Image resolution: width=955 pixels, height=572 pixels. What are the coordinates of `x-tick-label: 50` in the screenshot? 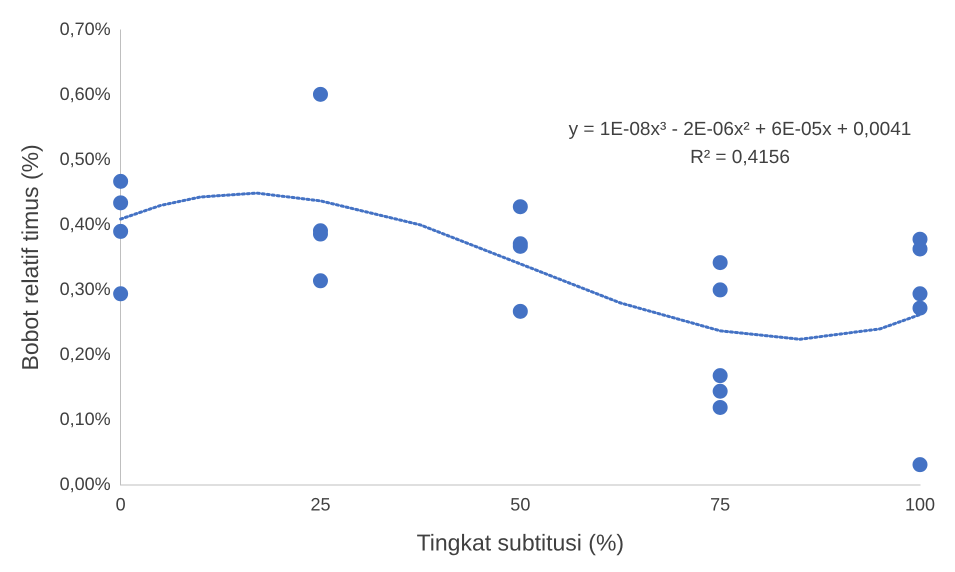 It's located at (520, 504).